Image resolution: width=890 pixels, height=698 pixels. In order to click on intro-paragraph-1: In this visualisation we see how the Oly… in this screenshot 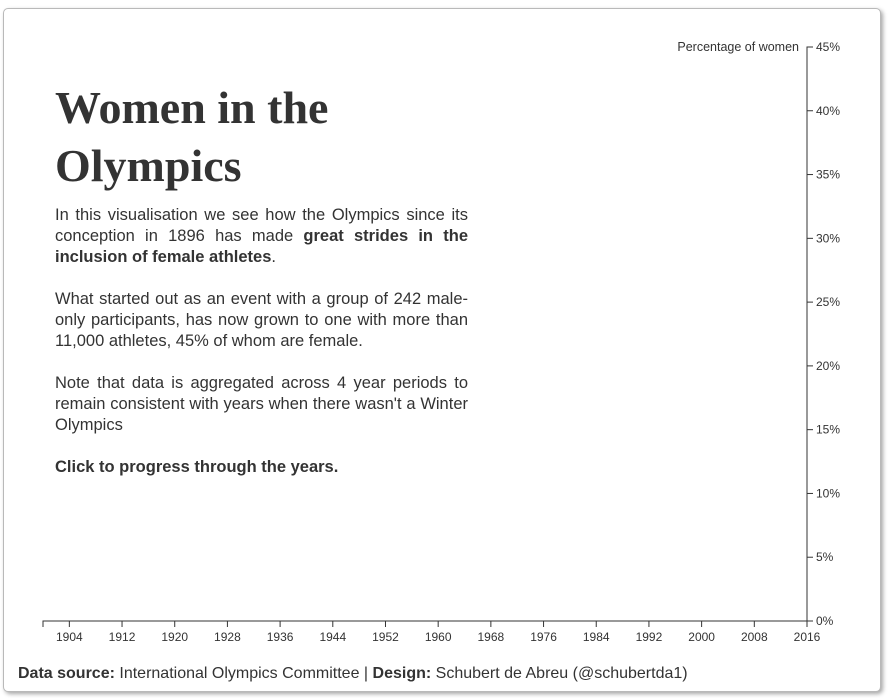, I will do `click(261, 236)`.